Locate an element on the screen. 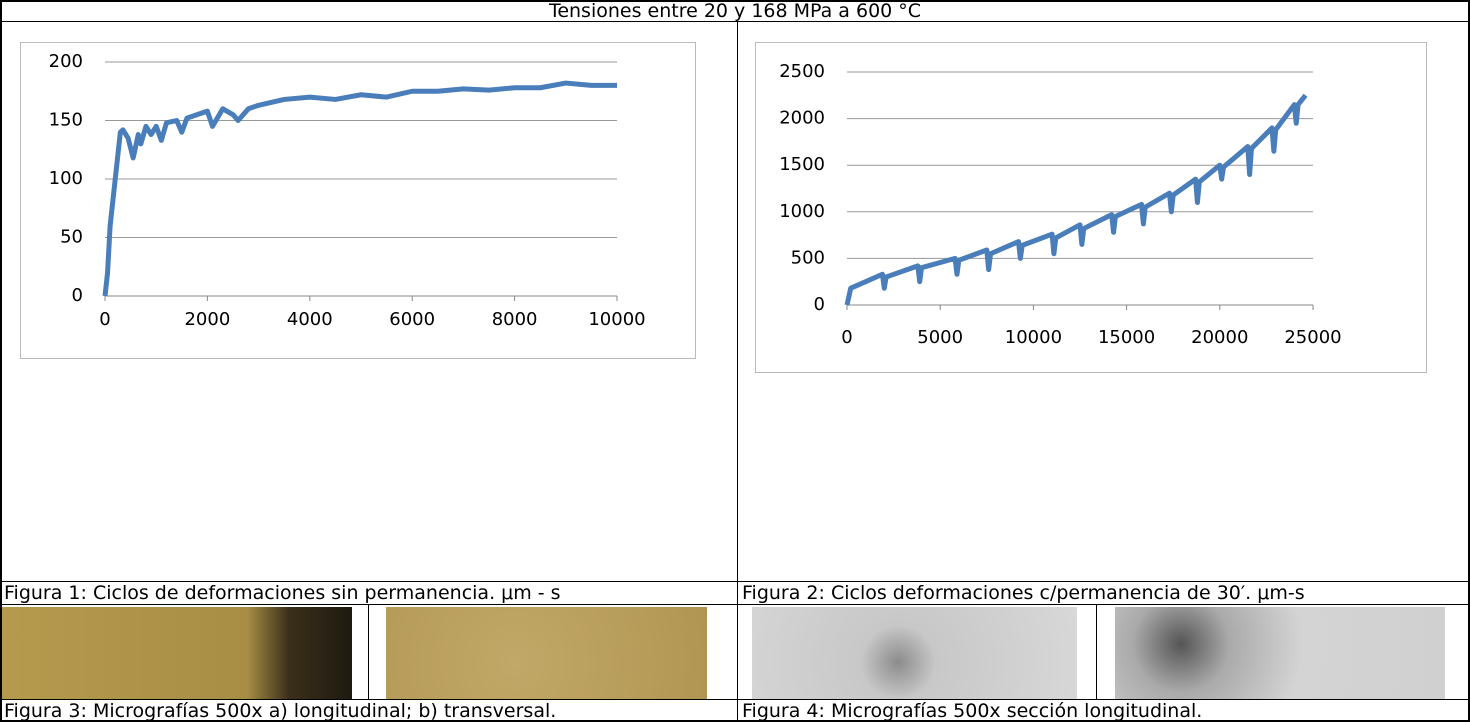 The width and height of the screenshot is (1470, 722). x-tick-label: 6000 is located at coordinates (412, 319).